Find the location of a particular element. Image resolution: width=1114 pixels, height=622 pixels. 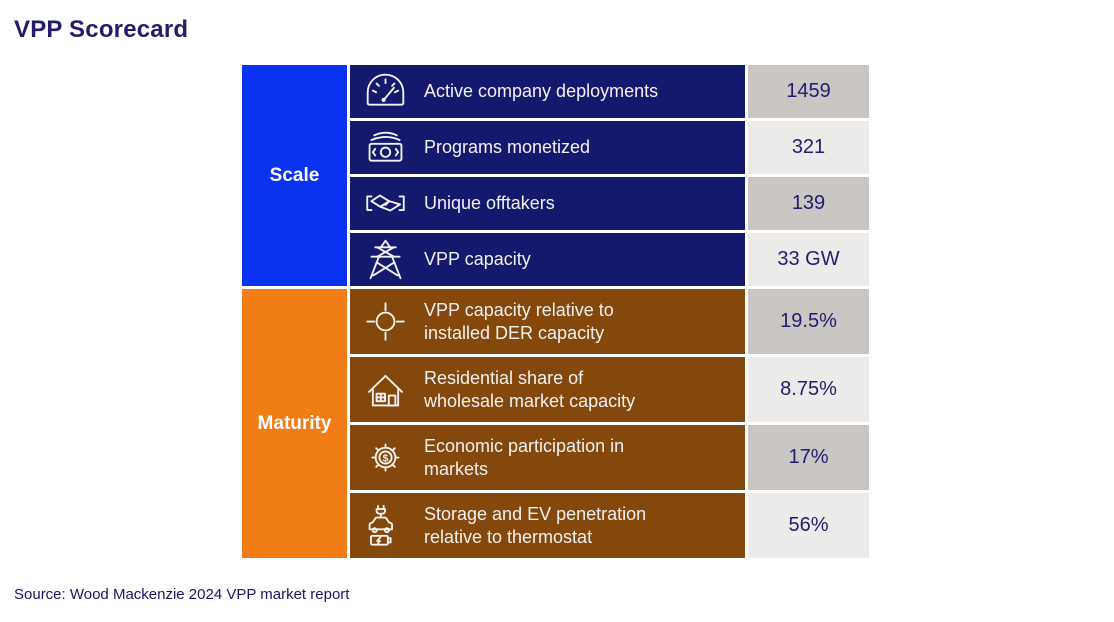

metric-value: 17% is located at coordinates (808, 457).